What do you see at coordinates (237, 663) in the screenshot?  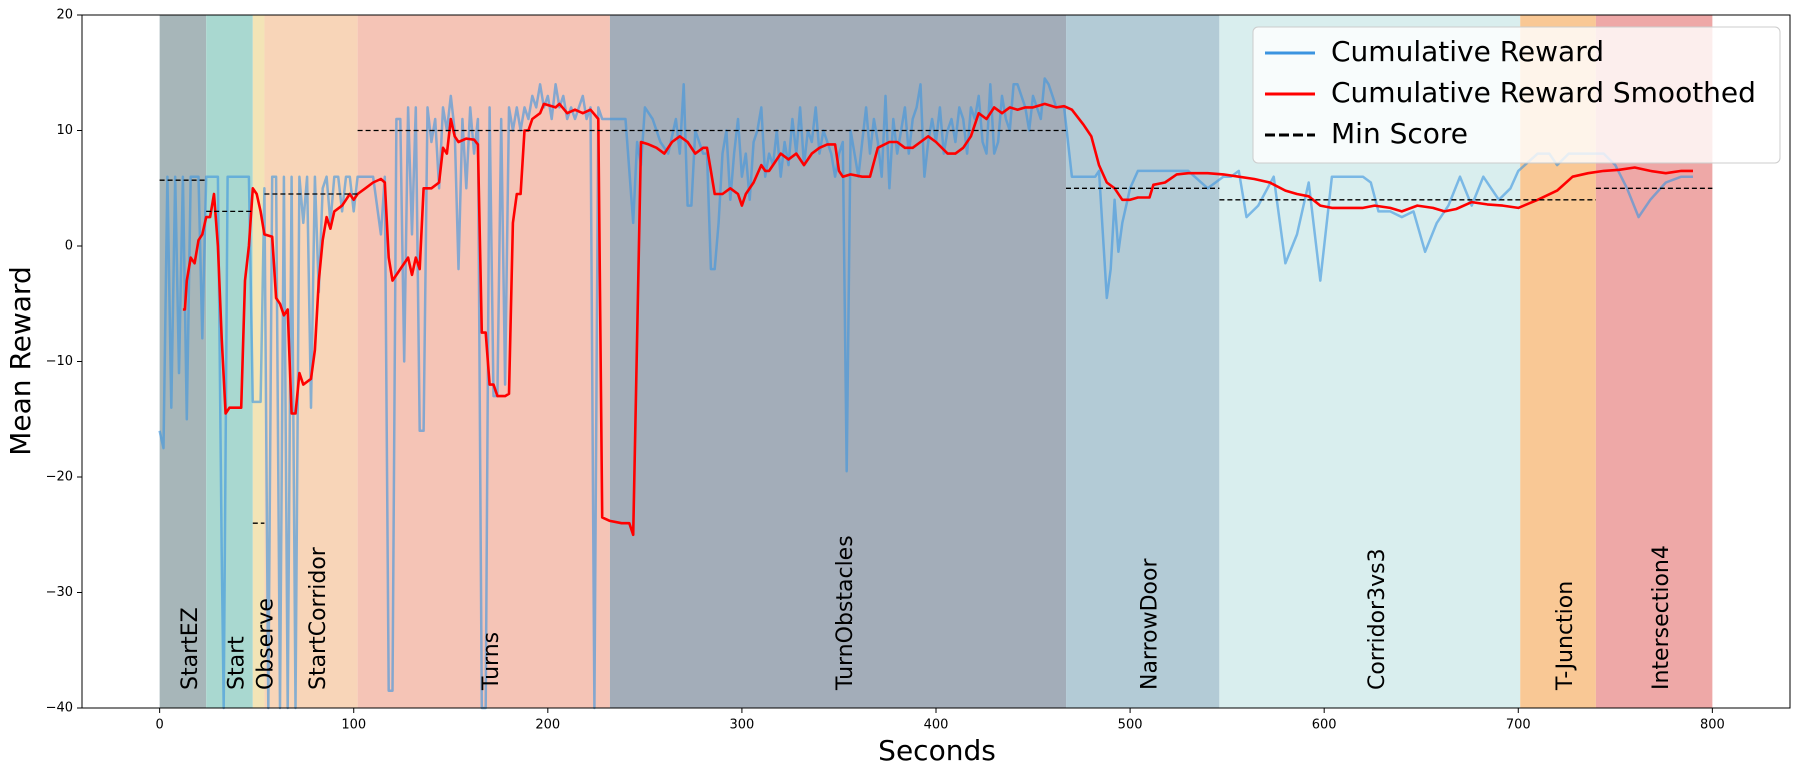 I see `region-label: Start` at bounding box center [237, 663].